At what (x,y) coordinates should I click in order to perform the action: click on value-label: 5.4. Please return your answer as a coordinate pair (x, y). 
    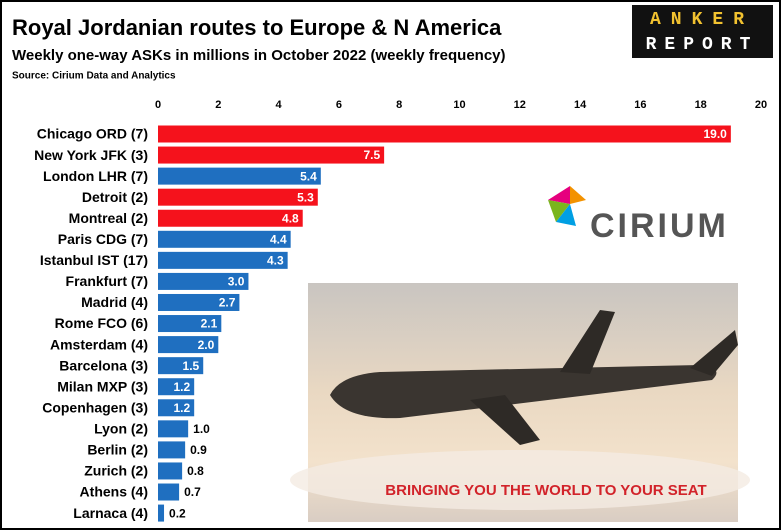
    Looking at the image, I should click on (308, 176).